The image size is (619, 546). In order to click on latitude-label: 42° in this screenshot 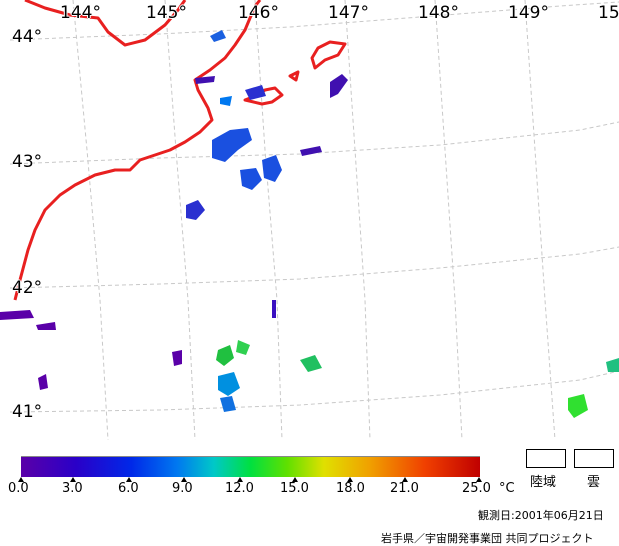, I will do `click(27, 288)`.